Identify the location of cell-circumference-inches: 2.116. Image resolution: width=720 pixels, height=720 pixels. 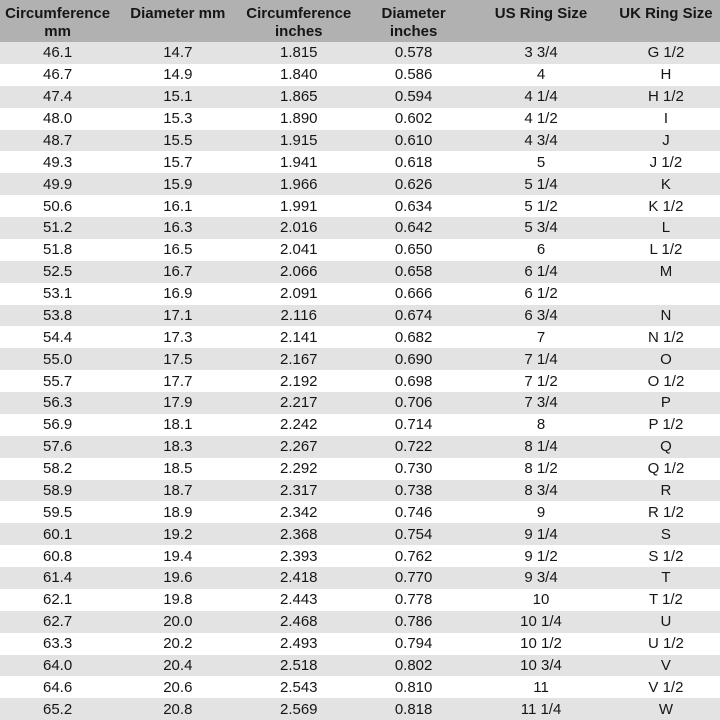
(298, 315).